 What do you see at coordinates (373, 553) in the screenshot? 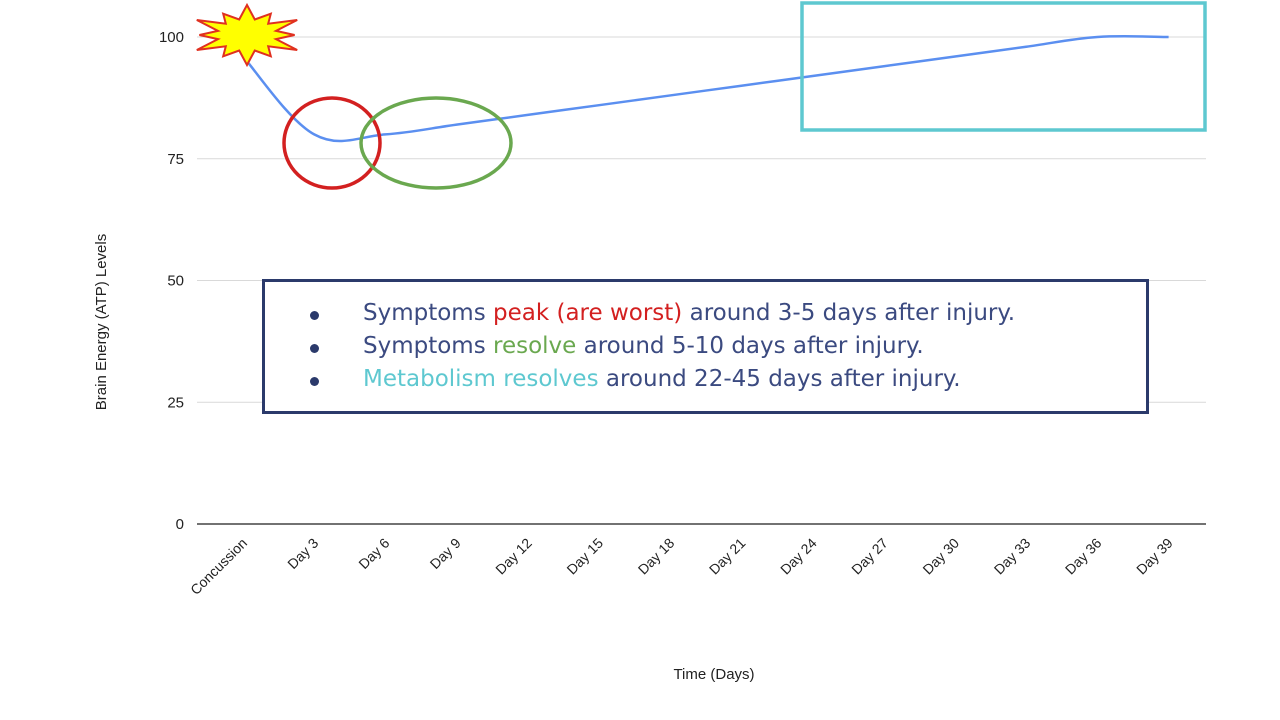
I see `x-tick-label: Day 6` at bounding box center [373, 553].